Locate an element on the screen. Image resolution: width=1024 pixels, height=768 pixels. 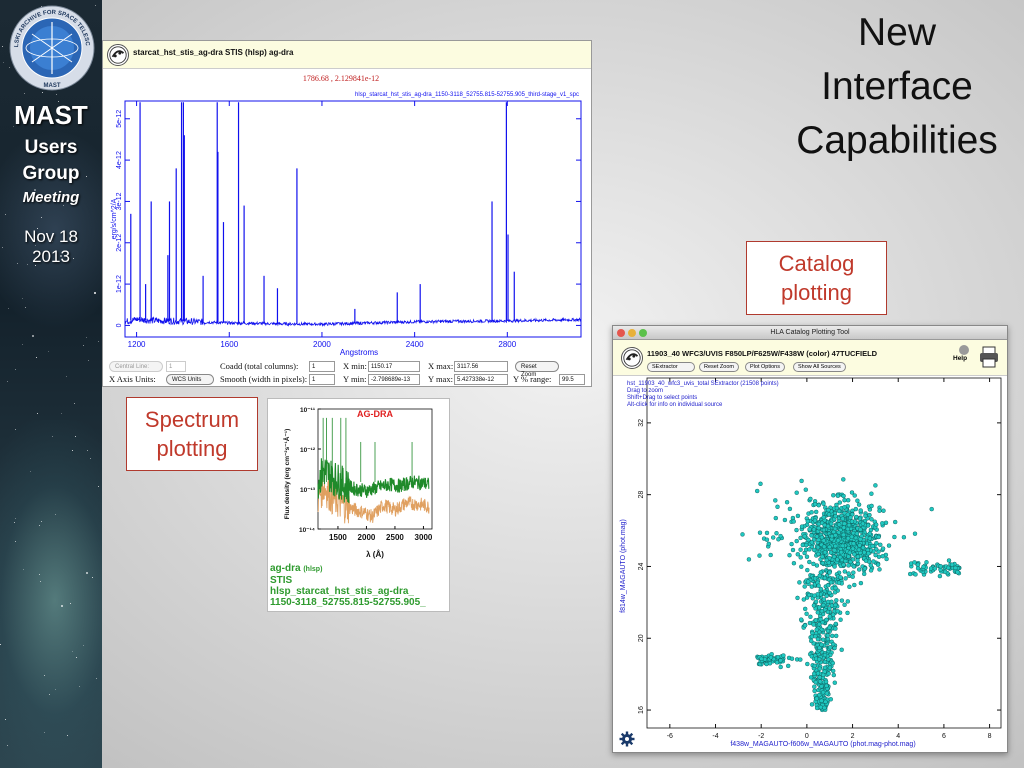
show-all-sources-button: Show All Sources is located at coordinates (819, 367).